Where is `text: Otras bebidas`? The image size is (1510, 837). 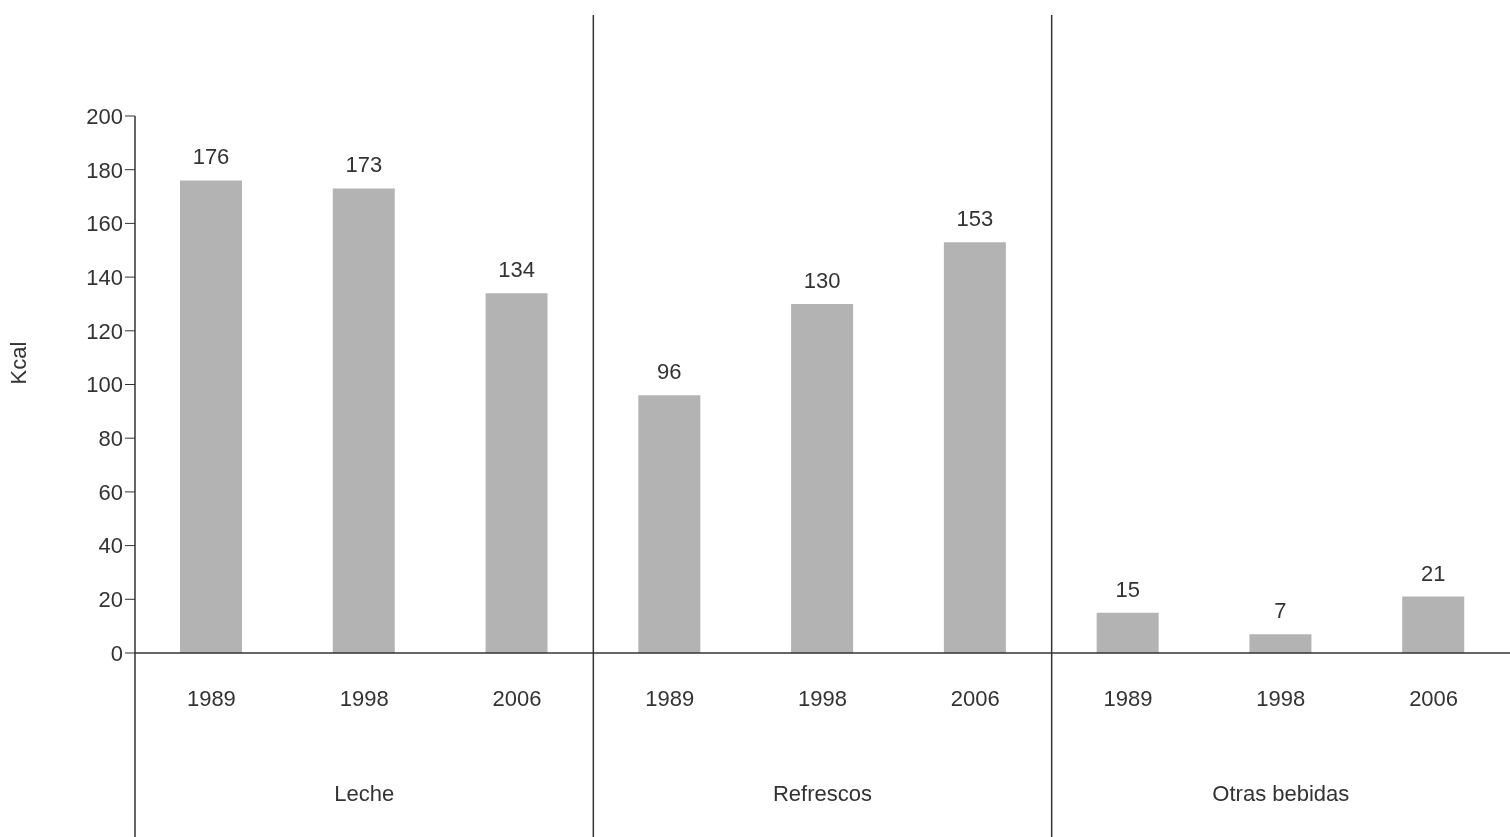 text: Otras bebidas is located at coordinates (1281, 793).